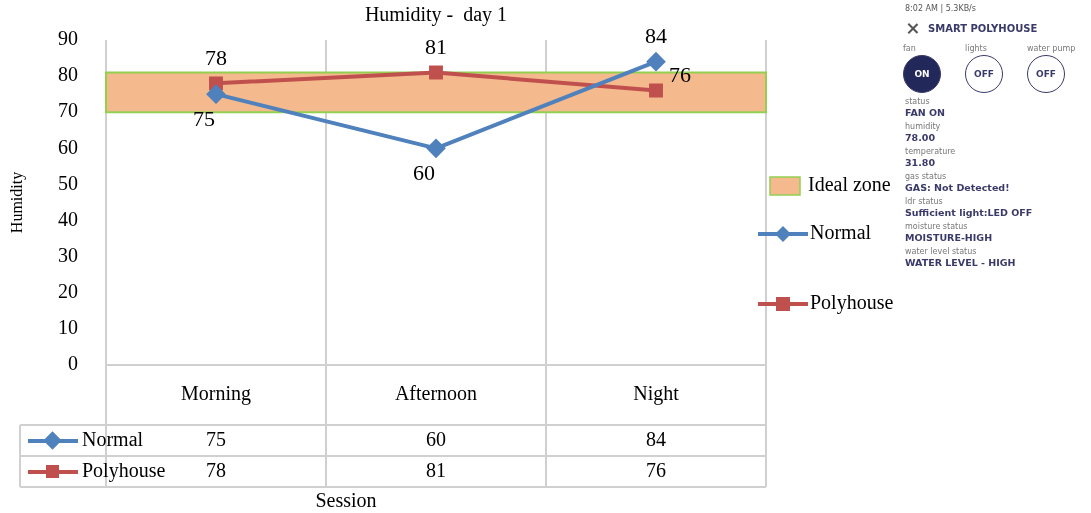 This screenshot has width=1091, height=513. Describe the element at coordinates (68, 327) in the screenshot. I see `y-tick-label: 10` at that location.